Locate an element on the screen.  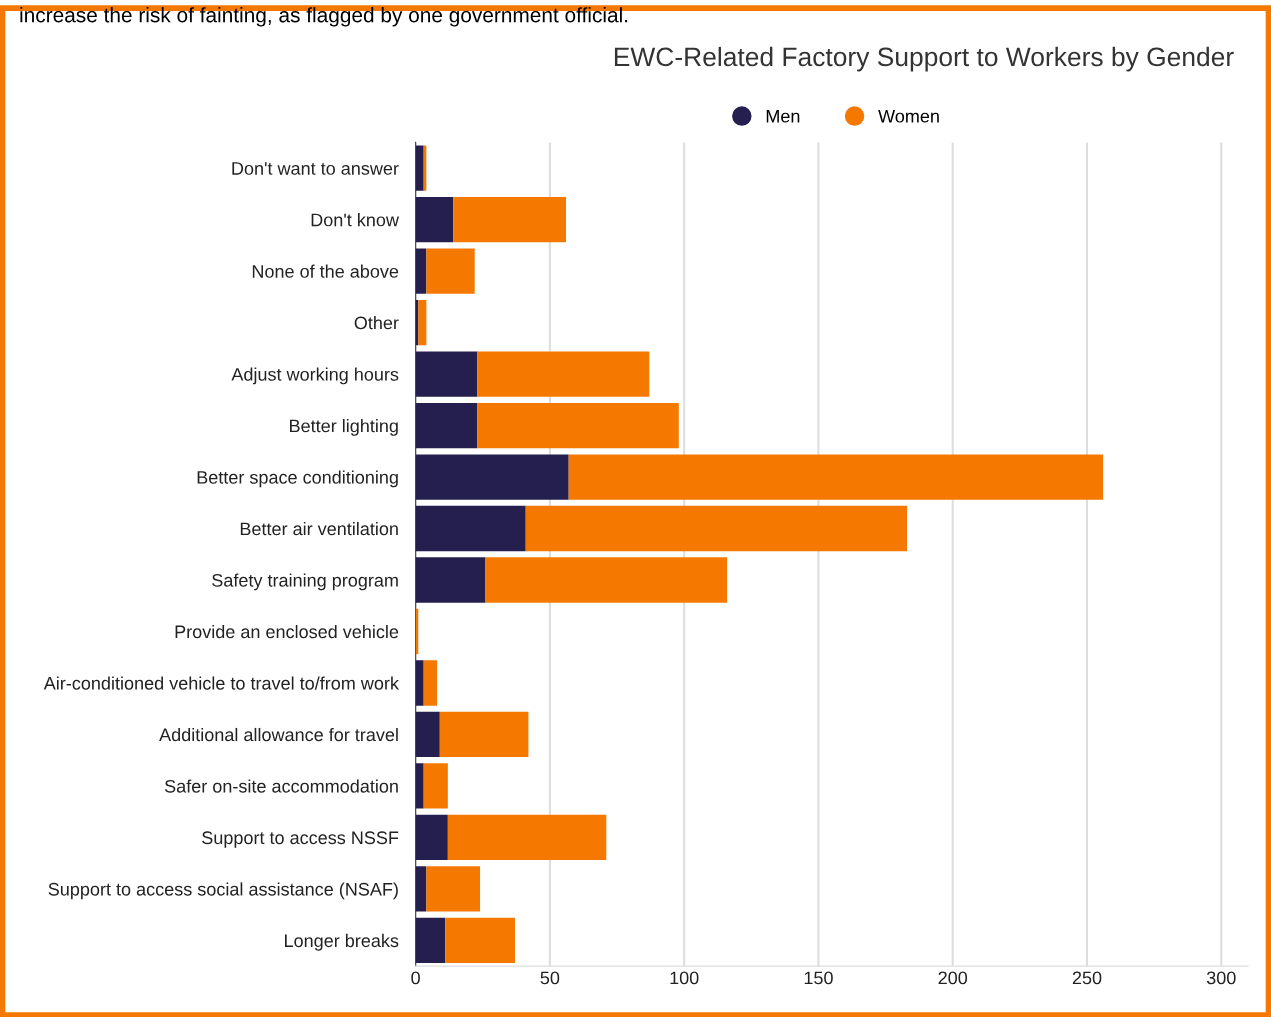
y-tick-label: Other is located at coordinates (376, 323).